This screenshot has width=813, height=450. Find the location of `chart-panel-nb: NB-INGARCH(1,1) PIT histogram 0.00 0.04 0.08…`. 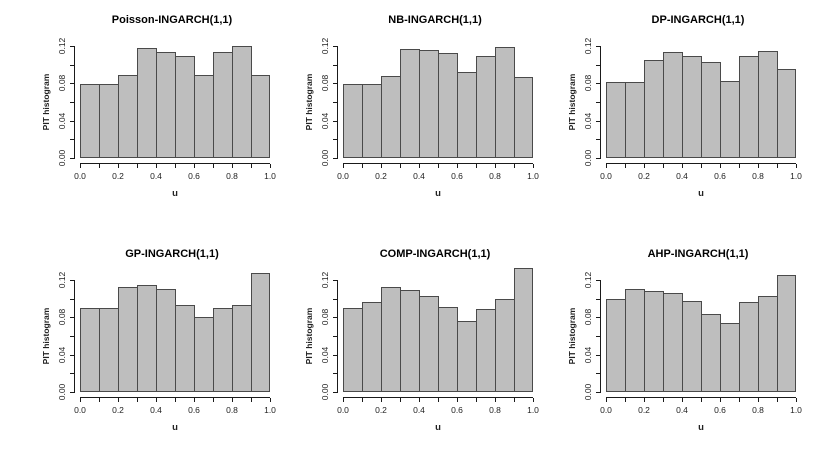

chart-panel-nb: NB-INGARCH(1,1) PIT histogram 0.00 0.04 0.08… is located at coordinates (407, 108).